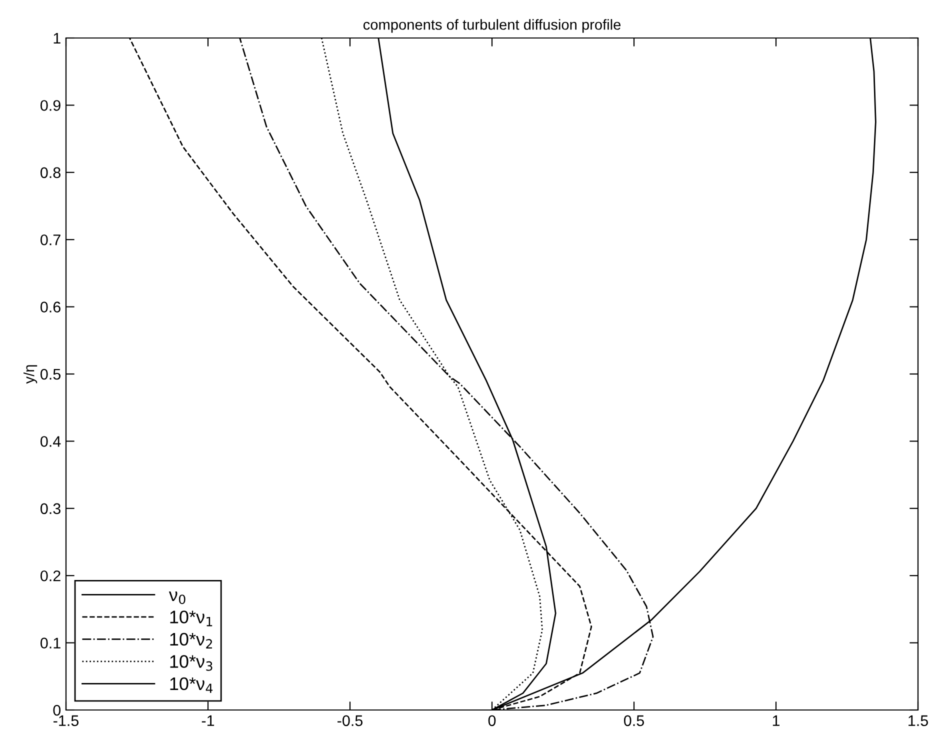 This screenshot has width=935, height=742. What do you see at coordinates (57, 710) in the screenshot?
I see `y-tick-label: 0` at bounding box center [57, 710].